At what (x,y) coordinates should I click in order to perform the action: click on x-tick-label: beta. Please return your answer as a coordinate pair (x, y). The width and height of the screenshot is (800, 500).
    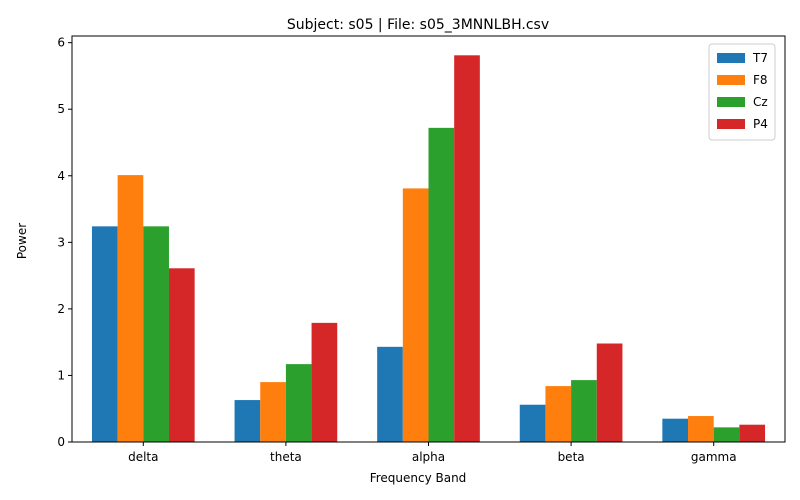
    Looking at the image, I should click on (571, 457).